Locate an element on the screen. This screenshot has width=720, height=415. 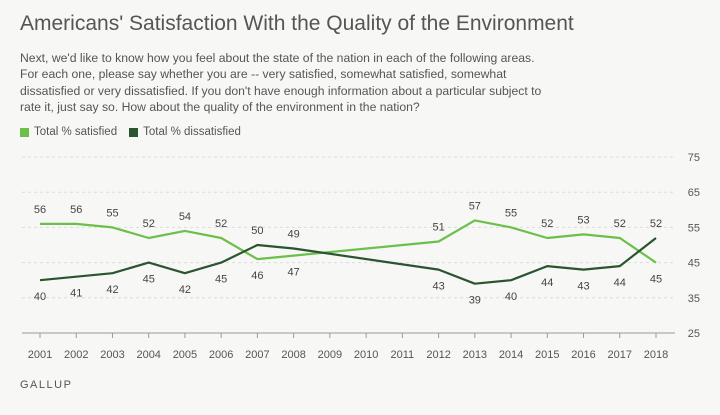
data-label-dissatisfied-2015: 44 is located at coordinates (547, 283).